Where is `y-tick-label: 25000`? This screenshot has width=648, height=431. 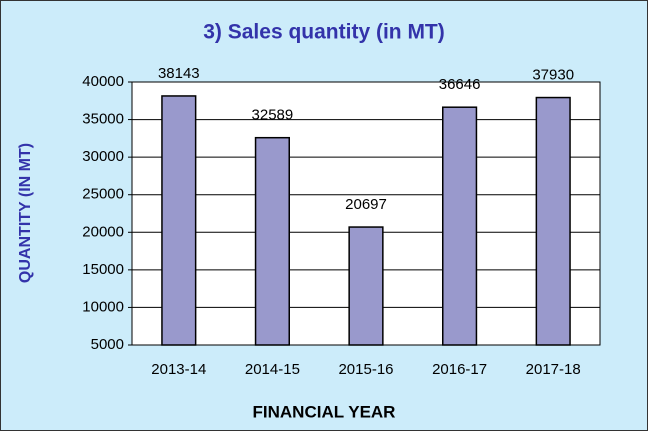 y-tick-label: 25000 is located at coordinates (103, 194).